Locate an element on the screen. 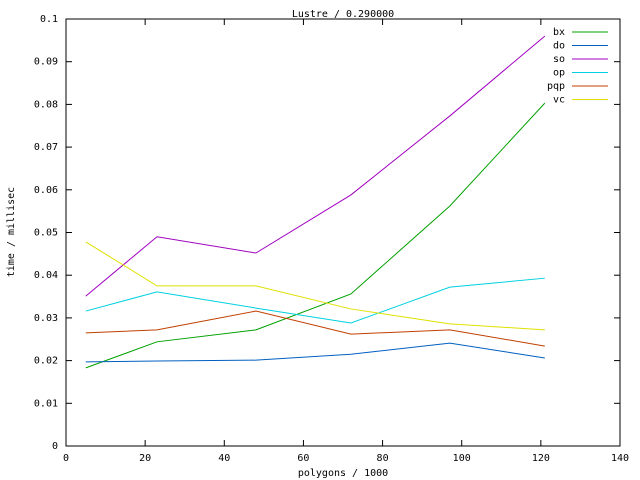 Image resolution: width=640 pixels, height=480 pixels. legend-label: vc is located at coordinates (559, 100).